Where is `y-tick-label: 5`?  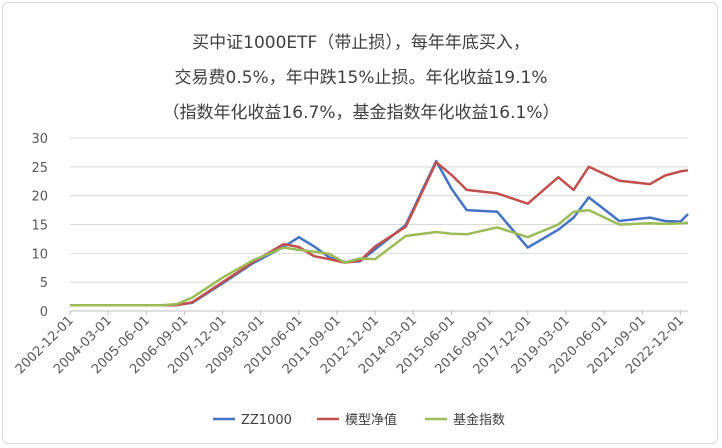 y-tick-label: 5 is located at coordinates (44, 283).